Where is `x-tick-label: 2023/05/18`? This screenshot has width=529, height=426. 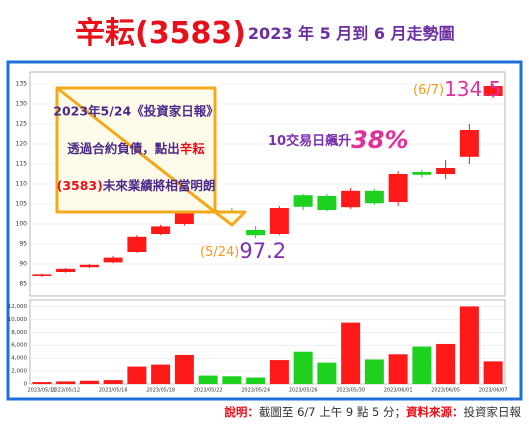 x-tick-label: 2023/05/18 is located at coordinates (160, 391).